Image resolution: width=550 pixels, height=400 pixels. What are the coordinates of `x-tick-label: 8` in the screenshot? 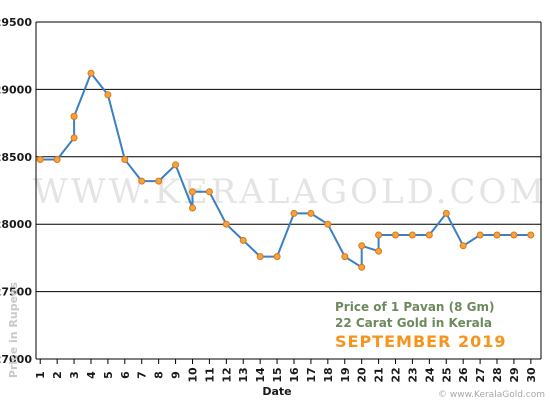 It's located at (159, 375).